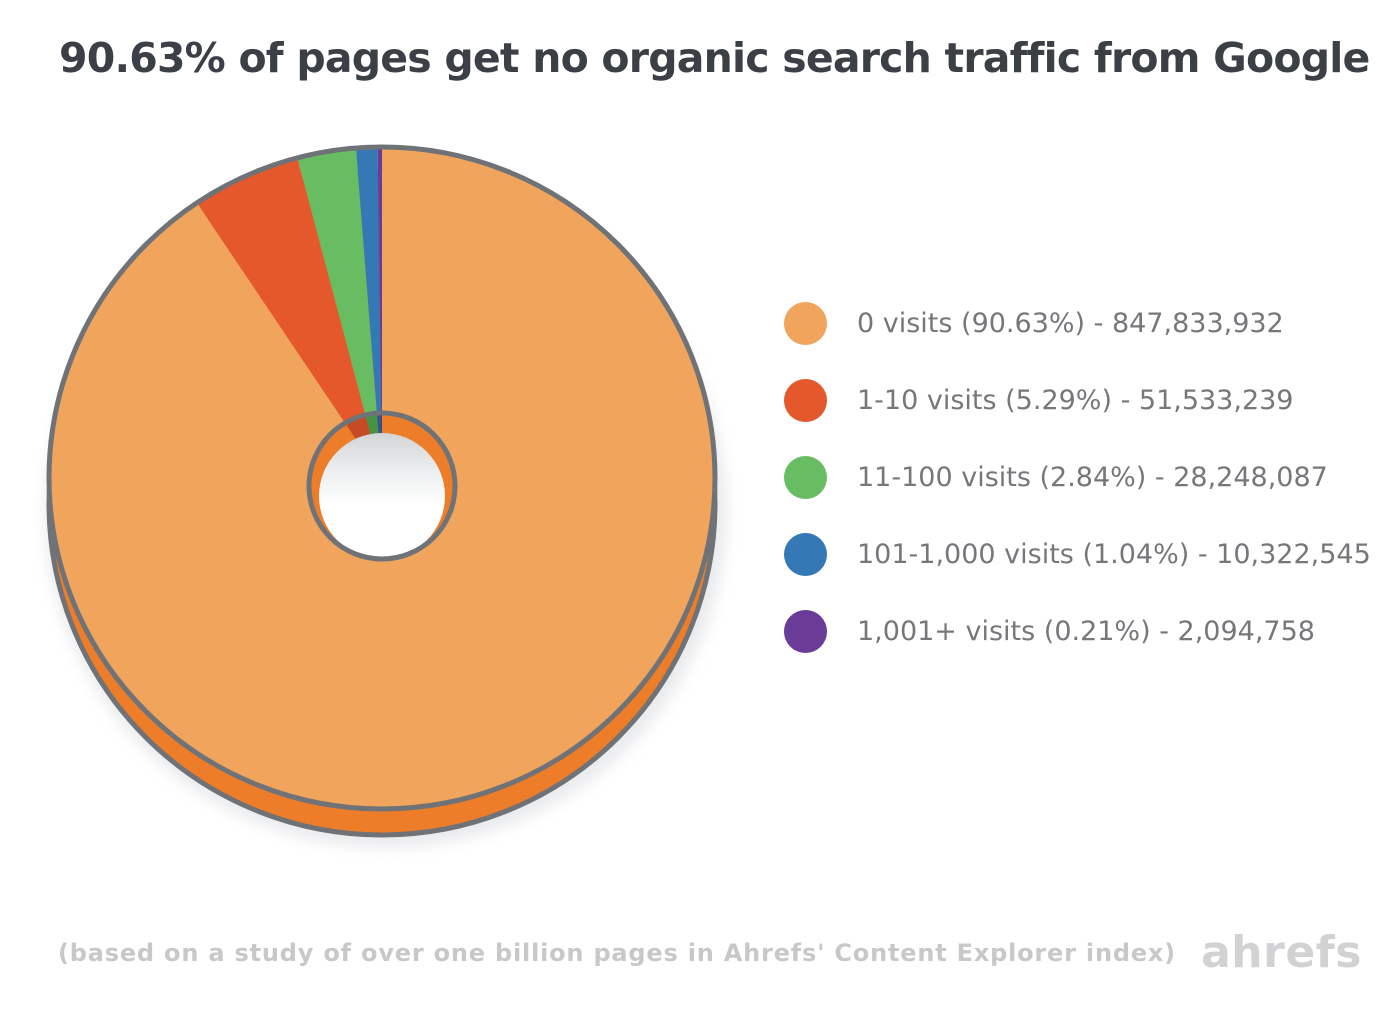 The image size is (1396, 1024). I want to click on legend-item: 1,001+ visits (0.21%) - 2,094,758, so click(1077, 631).